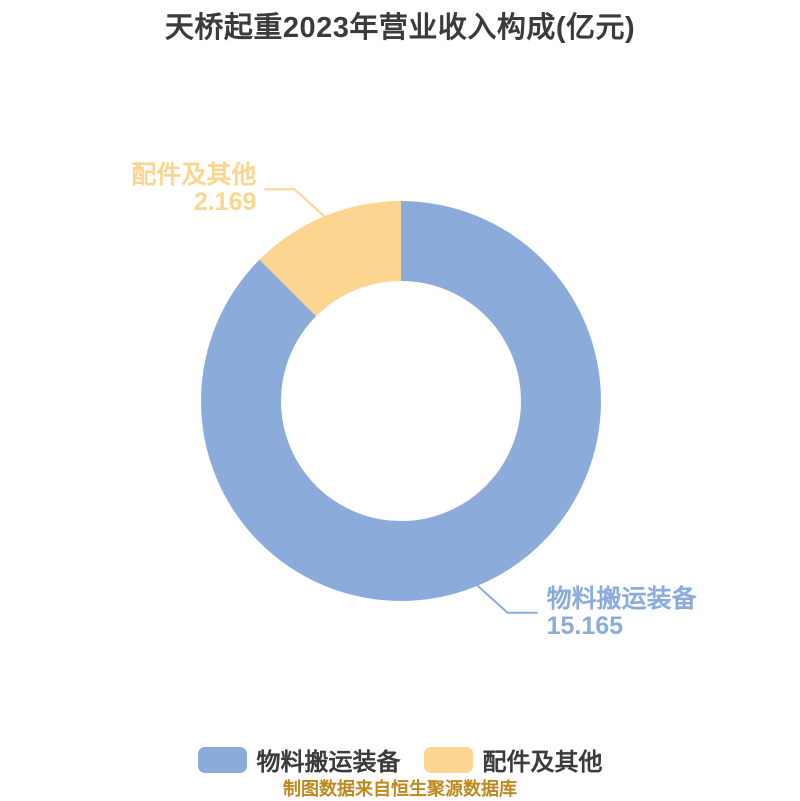  I want to click on legend: 物料搬运装备 配件及其他, so click(400, 759).